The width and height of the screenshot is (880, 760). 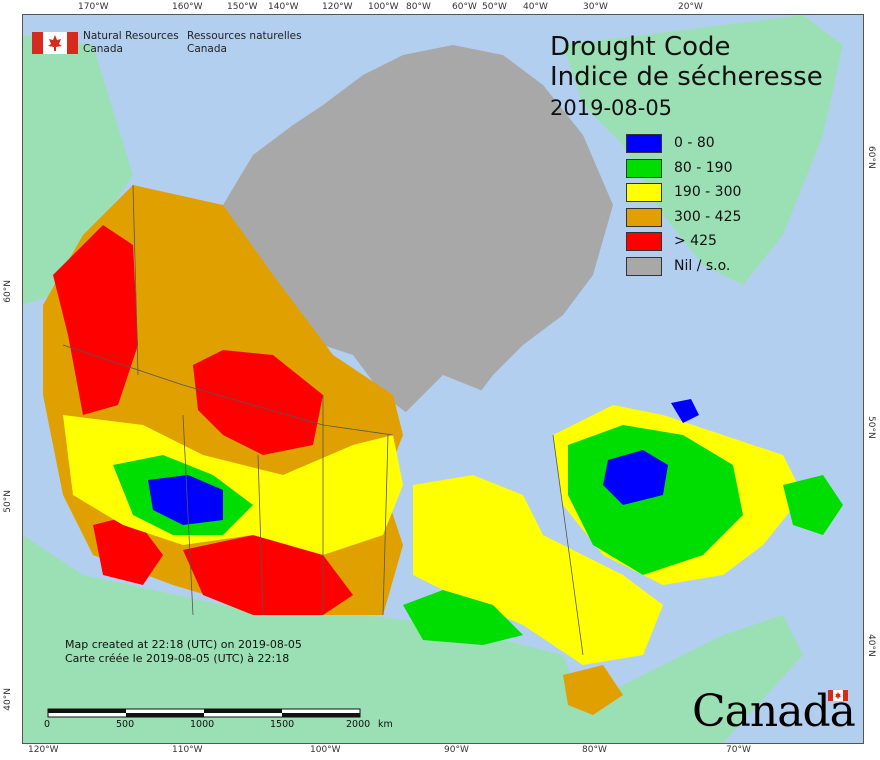 What do you see at coordinates (690, 7) in the screenshot?
I see `graticule-top-label: 20°W` at bounding box center [690, 7].